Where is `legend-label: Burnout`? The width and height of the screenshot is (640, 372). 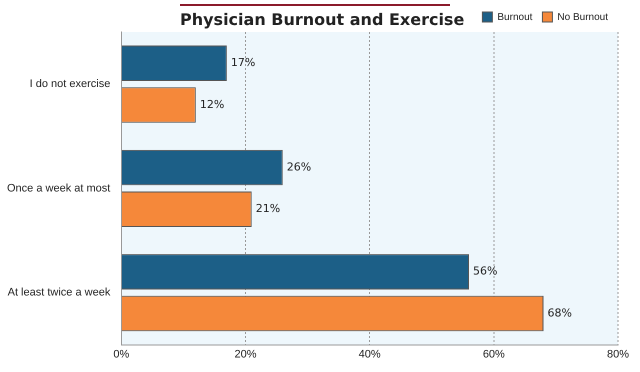
legend-label: Burnout is located at coordinates (515, 17).